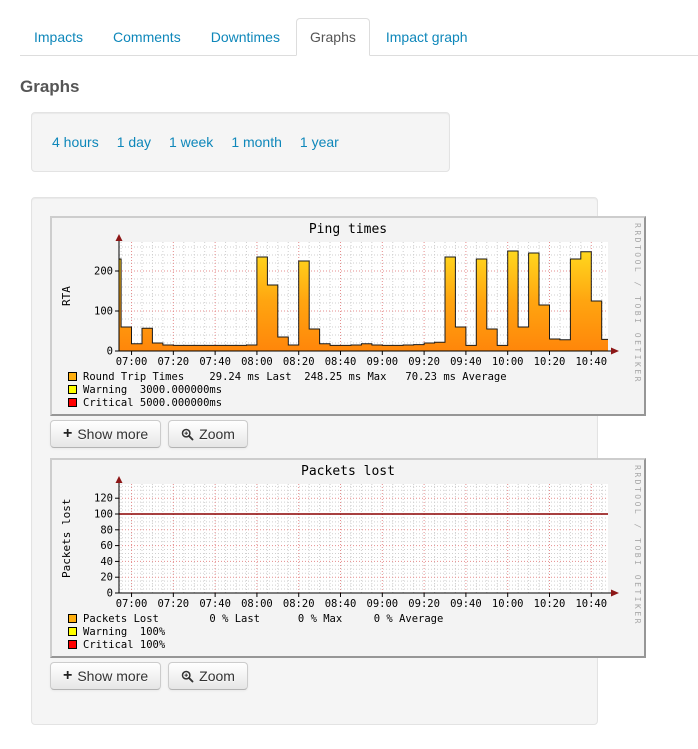  What do you see at coordinates (348, 229) in the screenshot?
I see `graph-title: Ping times` at bounding box center [348, 229].